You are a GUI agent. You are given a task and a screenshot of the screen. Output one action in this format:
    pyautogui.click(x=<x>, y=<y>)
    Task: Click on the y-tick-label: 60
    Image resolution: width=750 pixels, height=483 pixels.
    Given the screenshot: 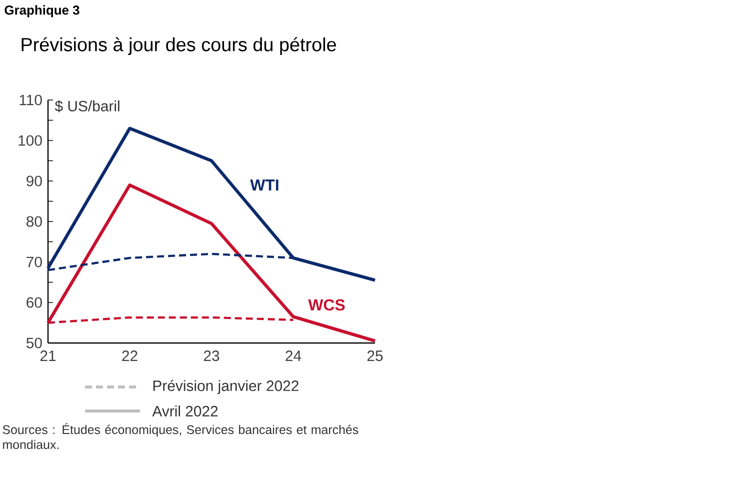 What is the action you would take?
    pyautogui.click(x=34, y=302)
    